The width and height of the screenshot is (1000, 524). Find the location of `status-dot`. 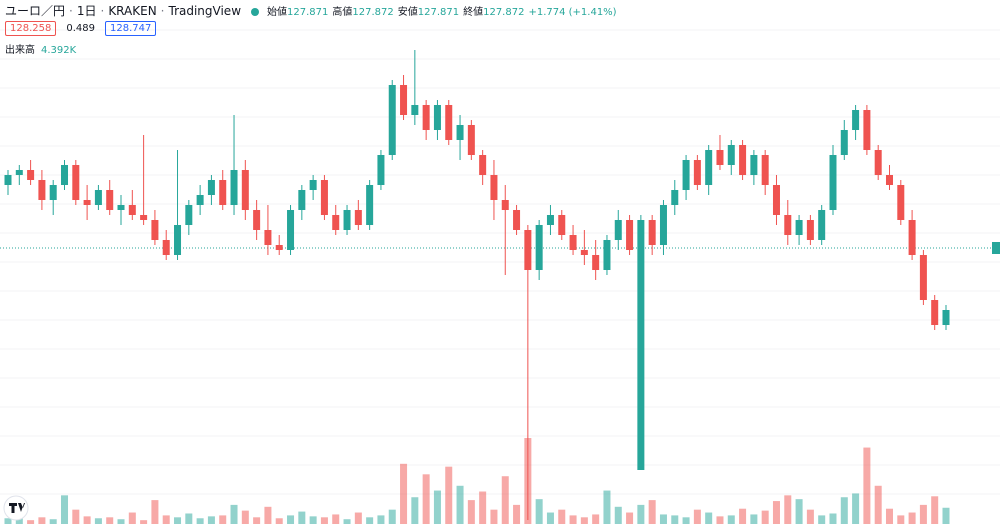

status-dot is located at coordinates (255, 11).